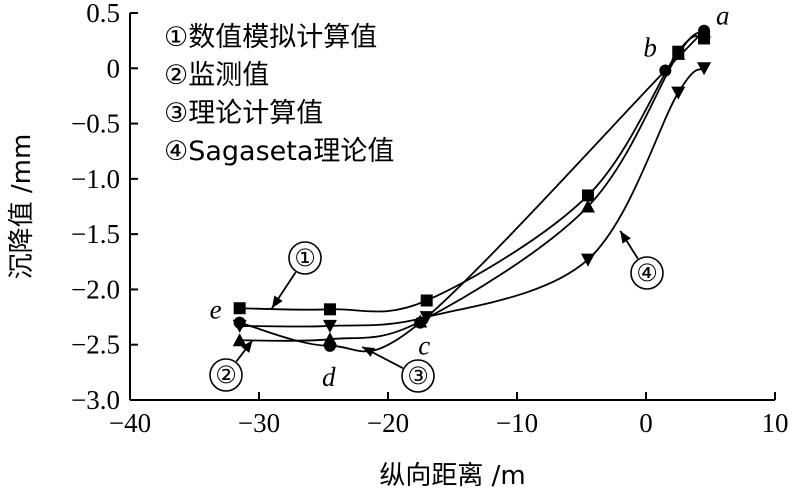  What do you see at coordinates (424, 346) in the screenshot?
I see `point-label-c: c` at bounding box center [424, 346].